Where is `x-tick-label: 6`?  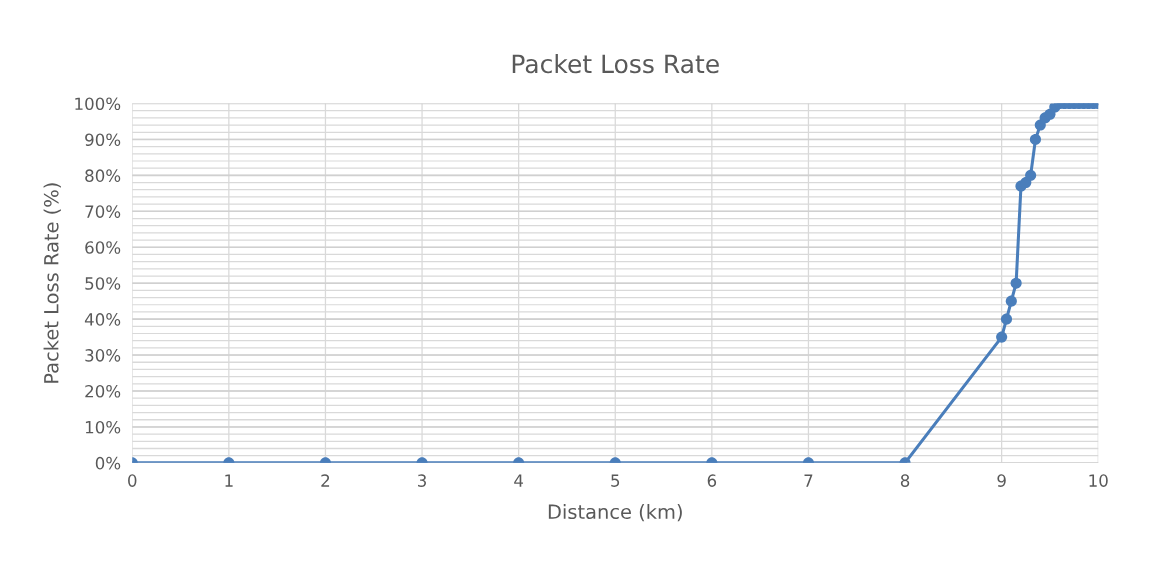
x-tick-label: 6 is located at coordinates (712, 480).